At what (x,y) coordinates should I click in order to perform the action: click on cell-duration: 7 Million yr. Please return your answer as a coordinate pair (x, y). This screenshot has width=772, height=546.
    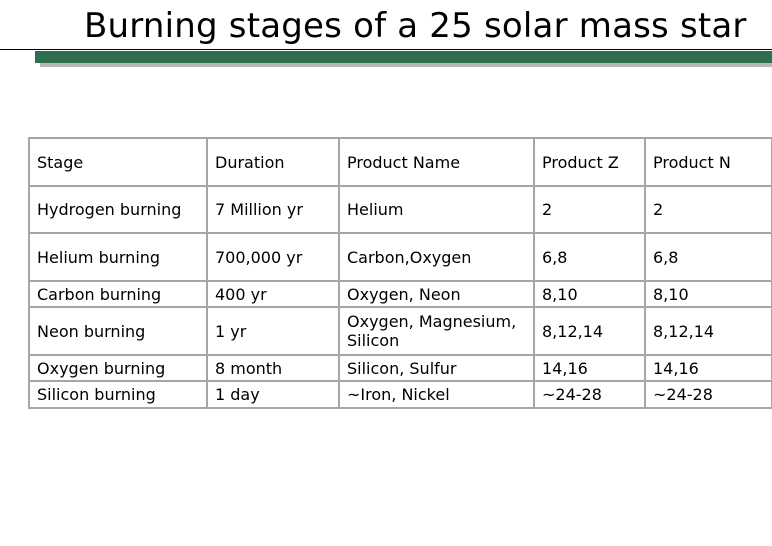
    Looking at the image, I should click on (273, 209).